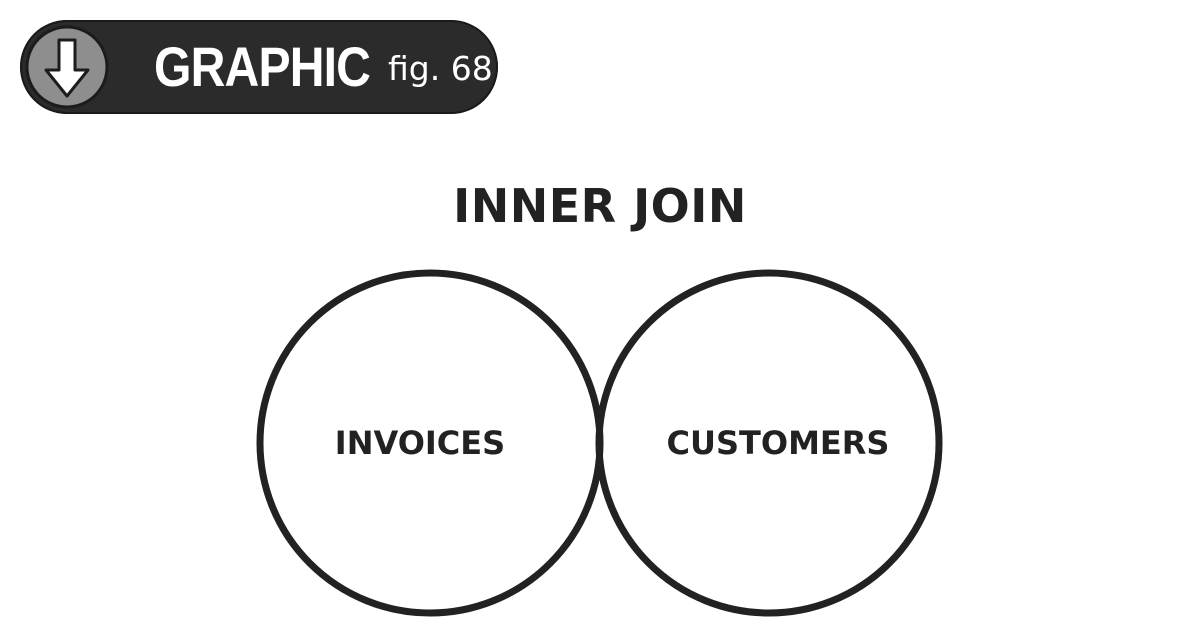 This screenshot has height=644, width=1200. I want to click on figure-number: fig. 68, so click(440, 68).